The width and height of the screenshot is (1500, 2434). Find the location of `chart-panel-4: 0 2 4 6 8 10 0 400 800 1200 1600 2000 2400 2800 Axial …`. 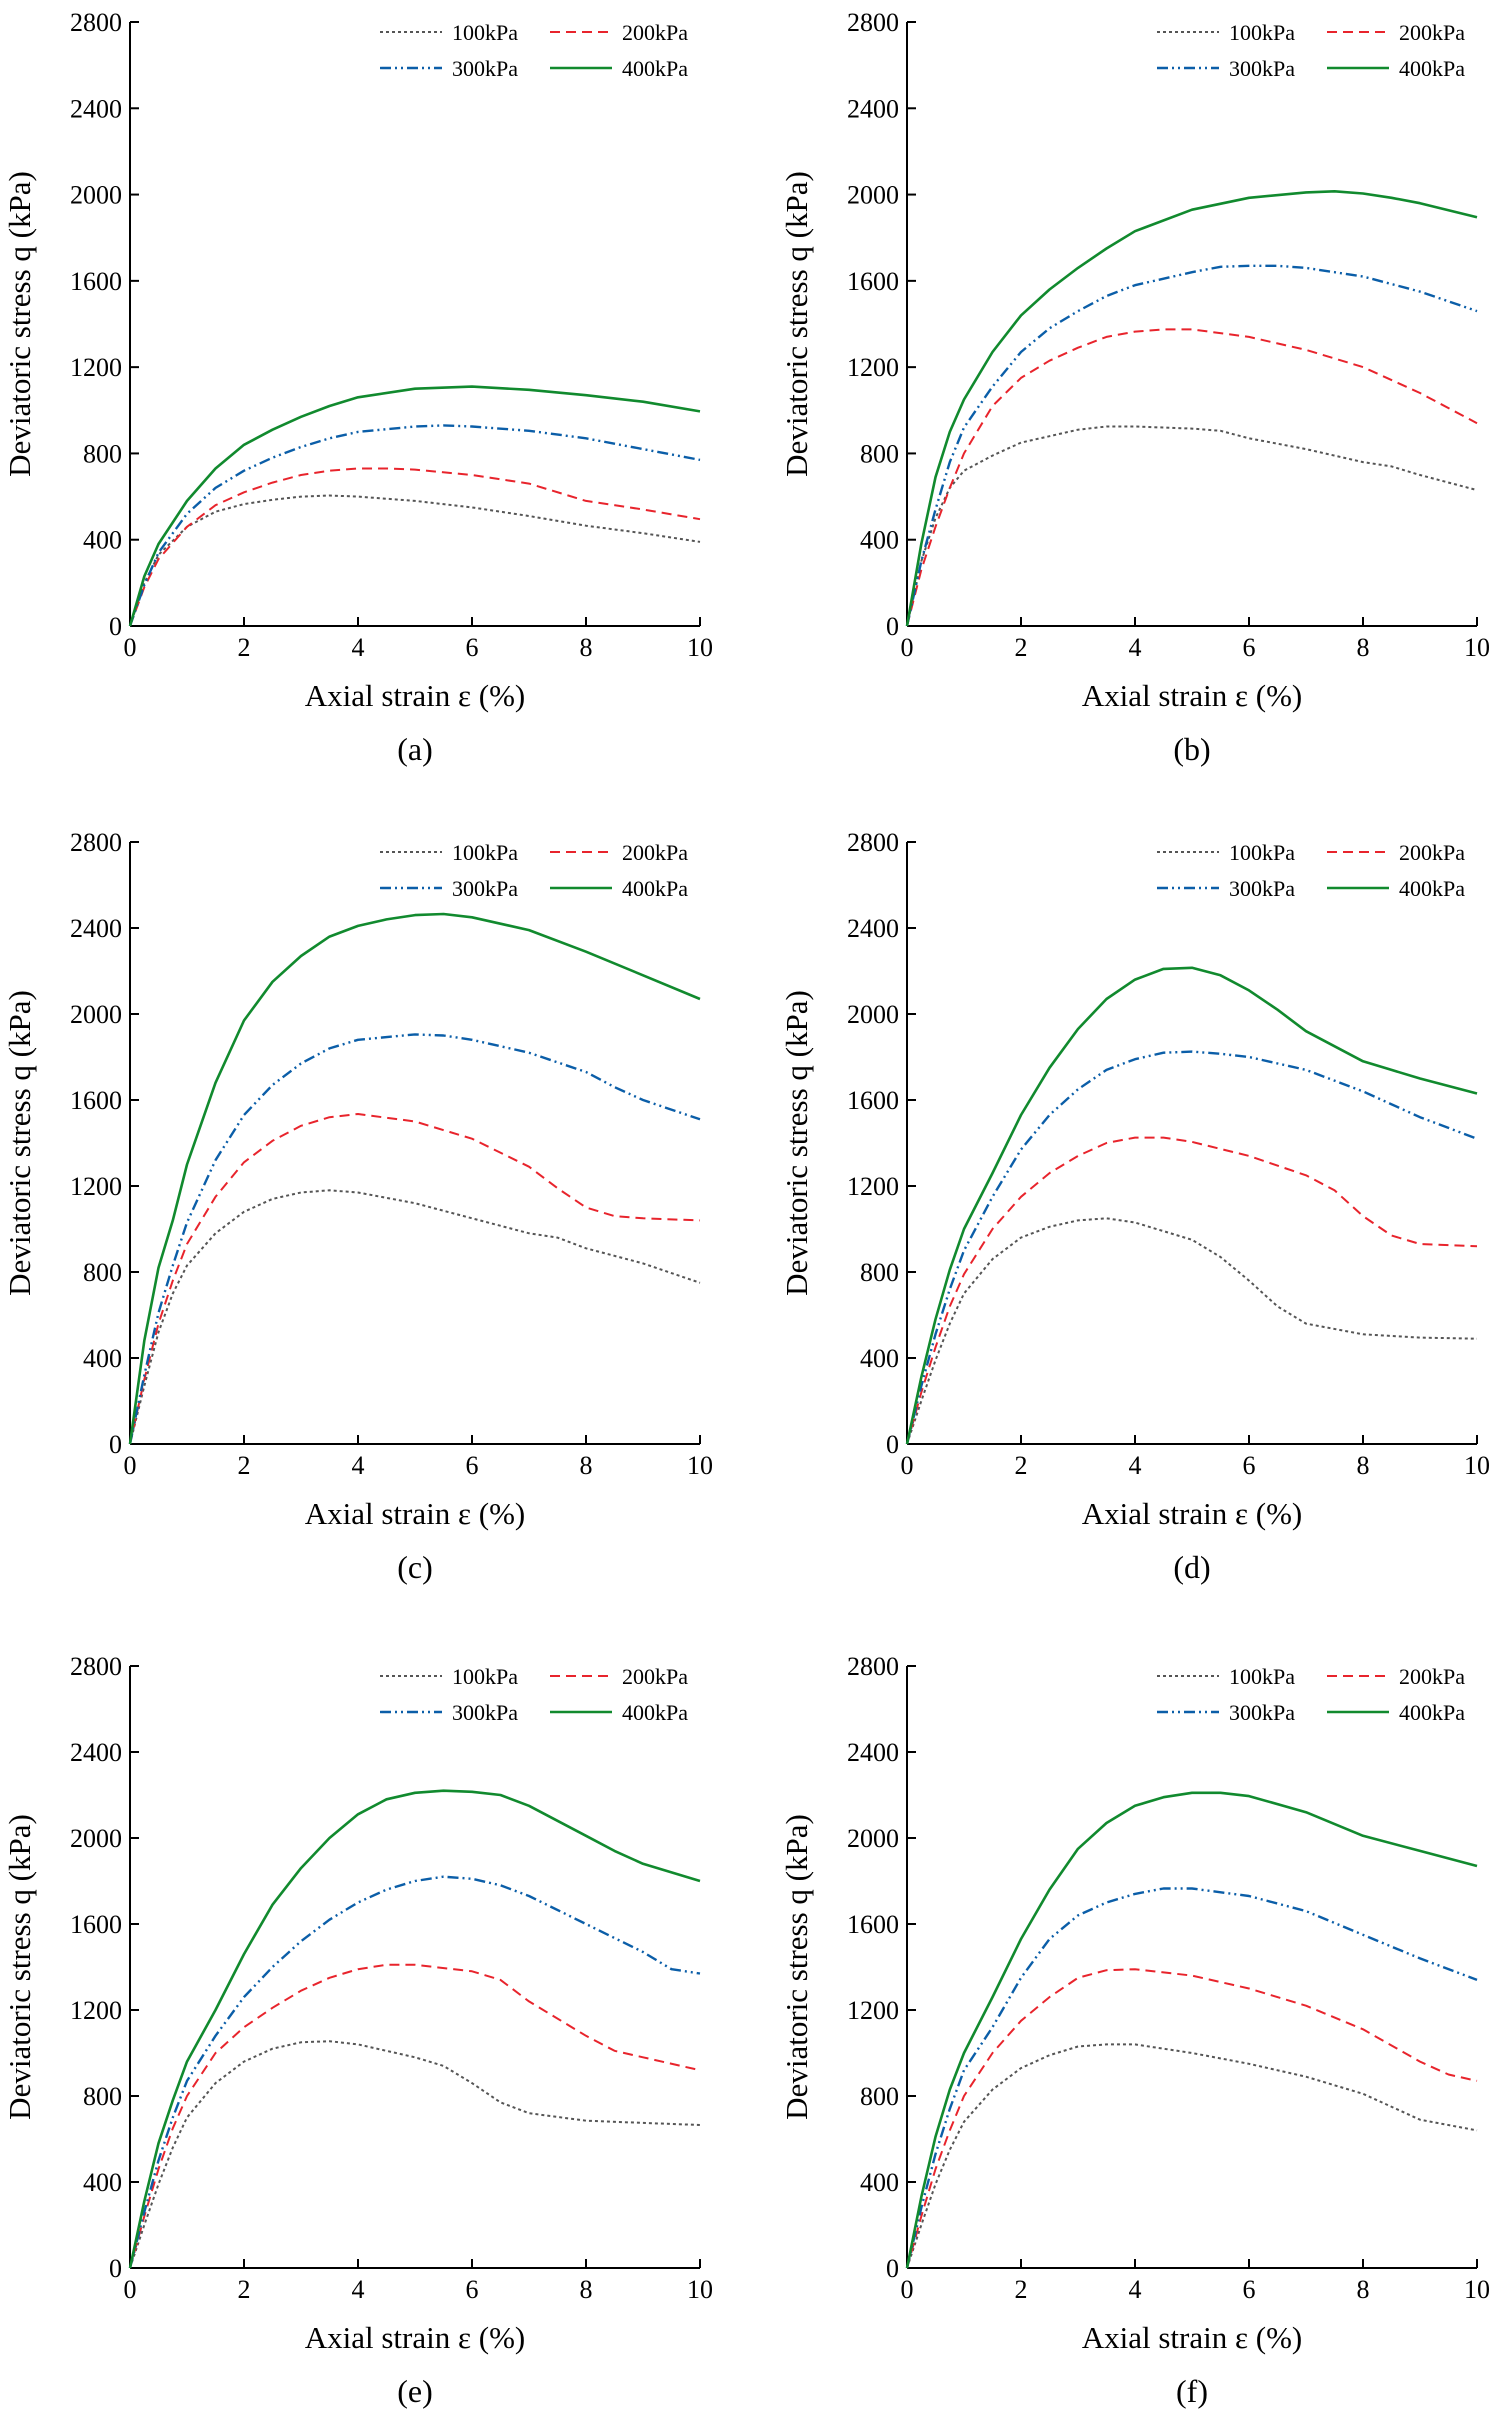

chart-panel-4: 0 2 4 6 8 10 0 400 800 1200 1600 2000 2400 2800 Axial … is located at coordinates (1134, 1206).